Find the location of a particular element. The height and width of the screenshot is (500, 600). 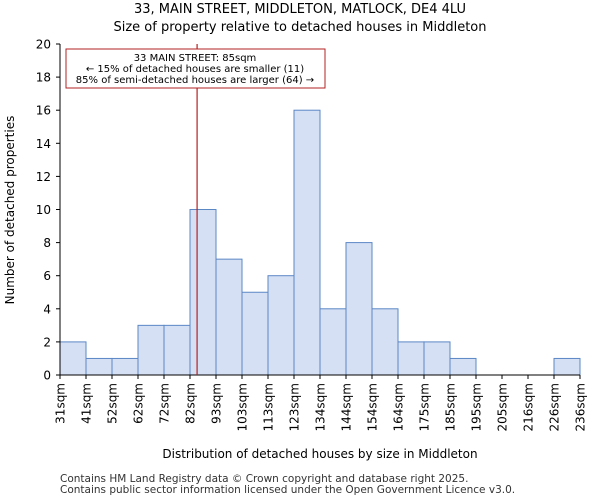

bar-52sqm is located at coordinates (125, 366).